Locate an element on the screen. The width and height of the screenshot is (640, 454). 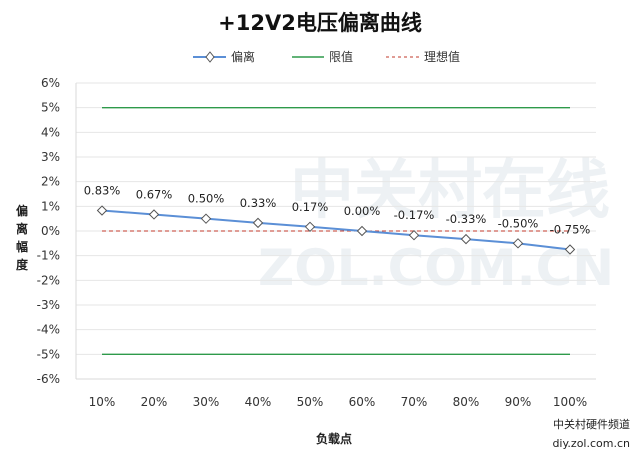
y-tick-labels: 6% 5% 4% 3% 2% 1% 0% -1% -2% -3% -4% -5% -6% is located at coordinates (48, 231).